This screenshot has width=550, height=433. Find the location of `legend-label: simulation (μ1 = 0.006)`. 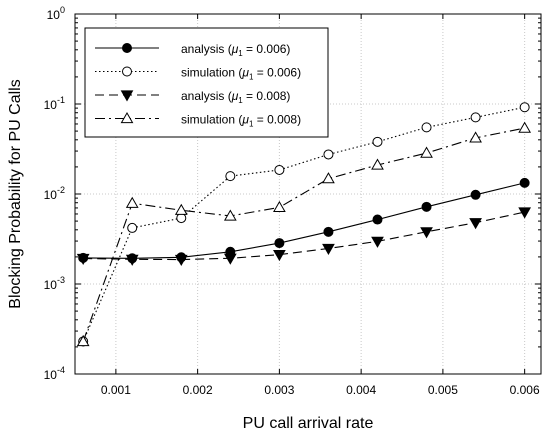

legend-label: simulation (μ1 = 0.006) is located at coordinates (241, 74).